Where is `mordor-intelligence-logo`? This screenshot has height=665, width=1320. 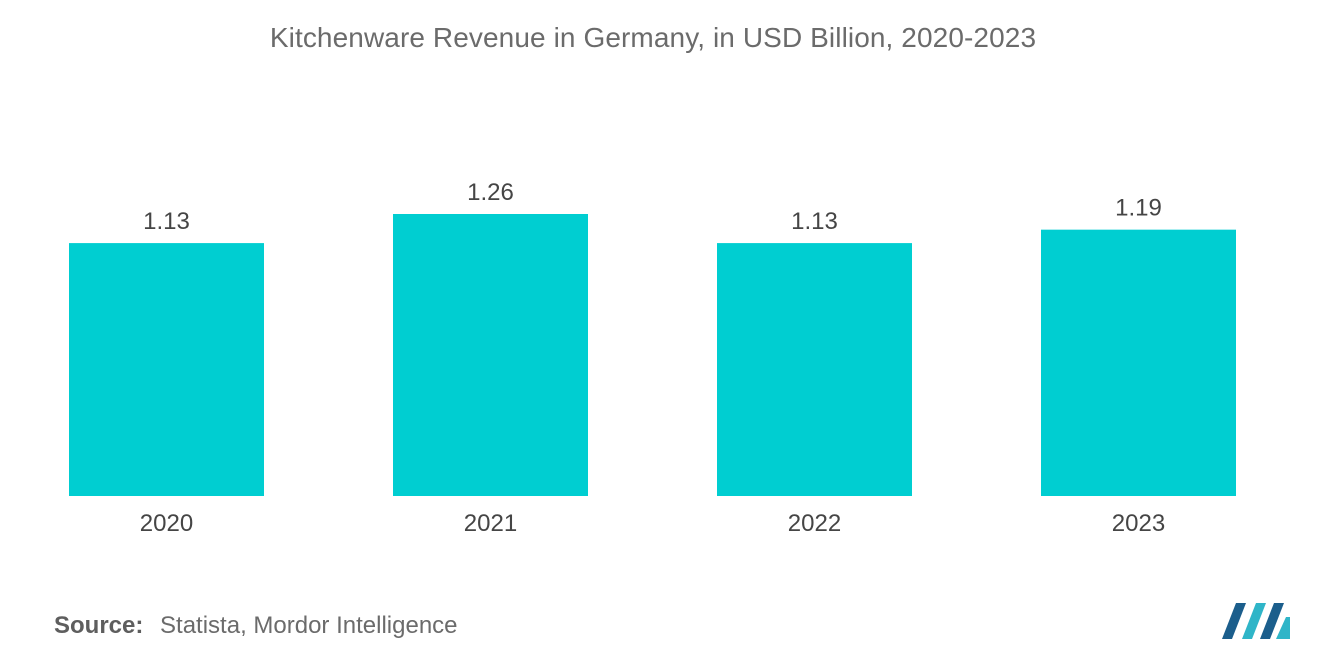
mordor-intelligence-logo is located at coordinates (1256, 621).